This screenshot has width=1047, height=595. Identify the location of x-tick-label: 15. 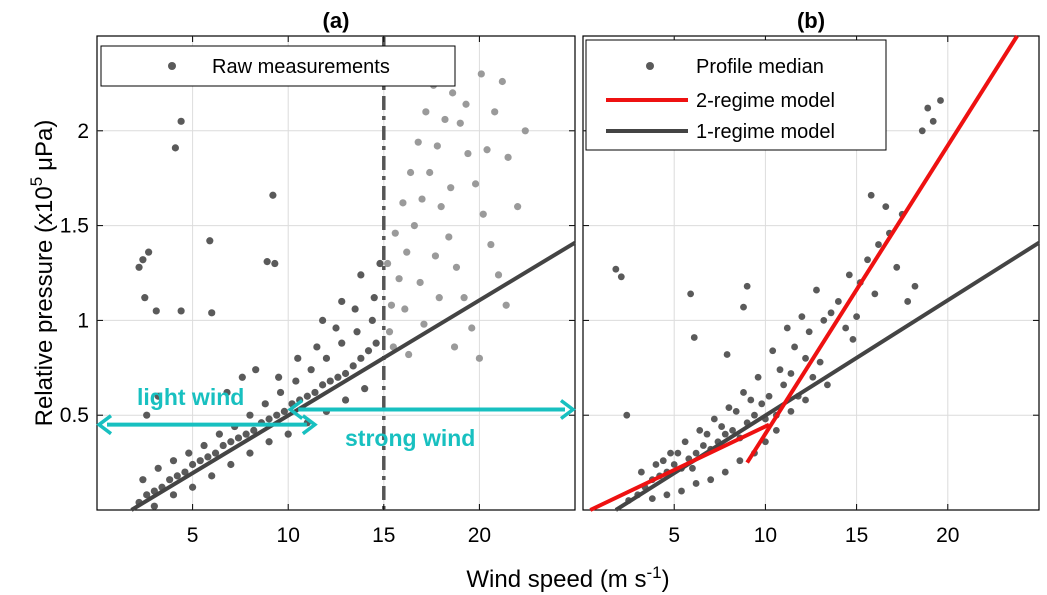
(856, 535).